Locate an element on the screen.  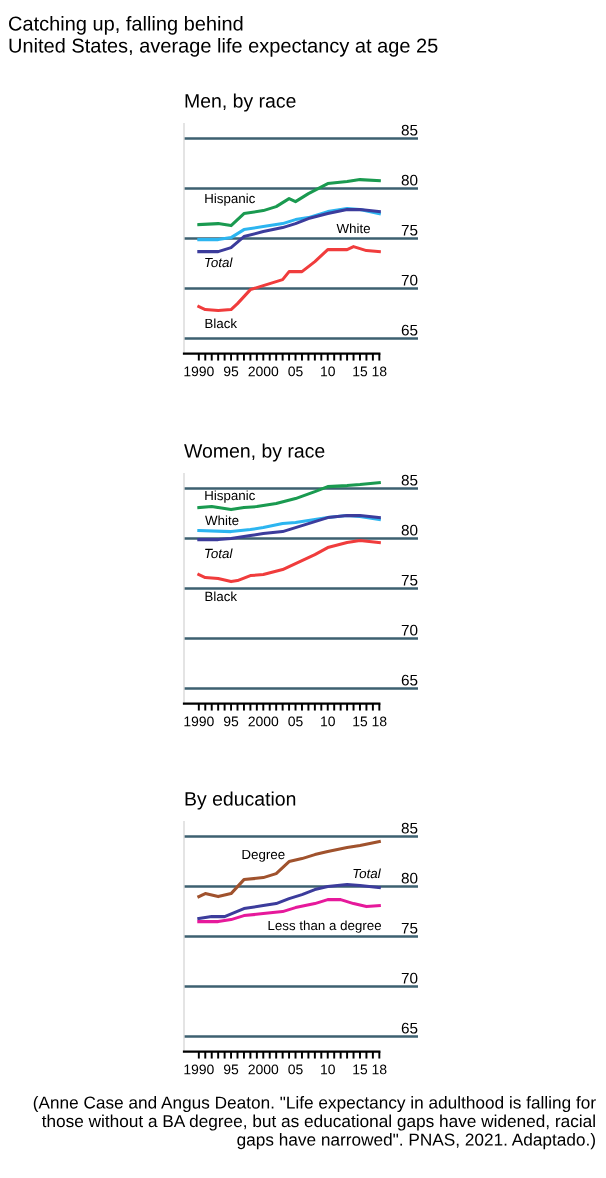
text: (Anne Case and Angus Deaton. "Life expectancy in adulthood is falling for those without a BA degree, but as educational gaps have widened, racial gaps have narrowed". PNAS, 2021. Adaptado.) is located at coordinates (314, 1123).